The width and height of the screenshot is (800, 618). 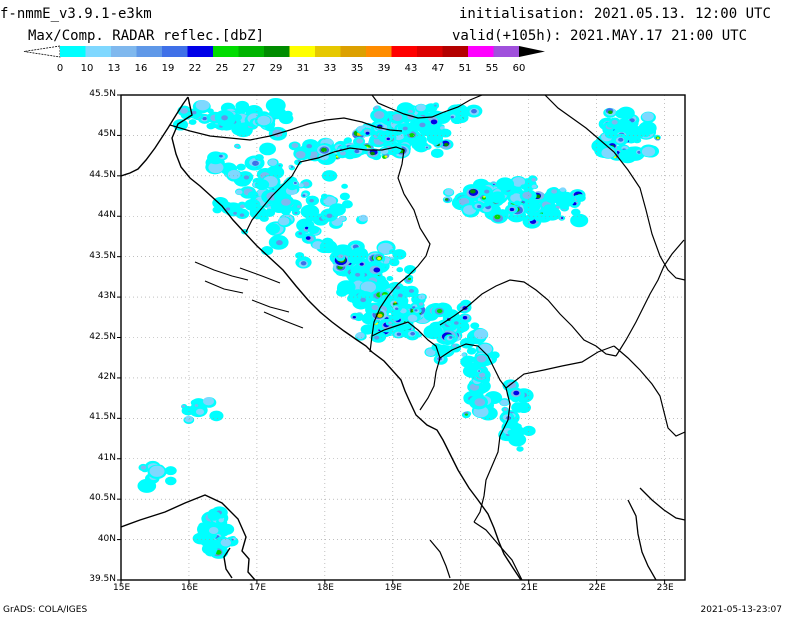 I want to click on lon-label: 17E, so click(x=257, y=588).